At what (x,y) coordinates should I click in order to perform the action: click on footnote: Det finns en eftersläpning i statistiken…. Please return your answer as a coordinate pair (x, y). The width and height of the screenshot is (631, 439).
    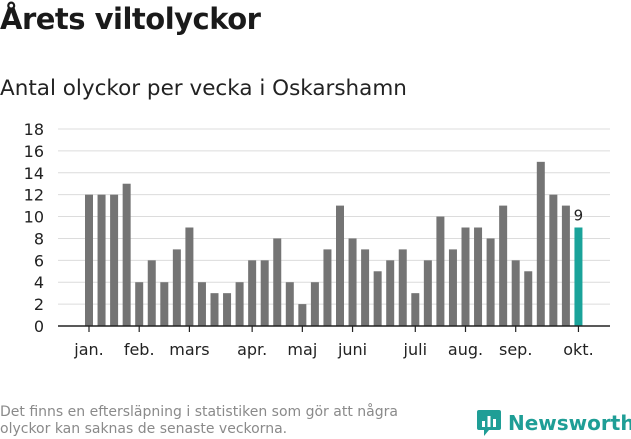
    Looking at the image, I should click on (199, 420).